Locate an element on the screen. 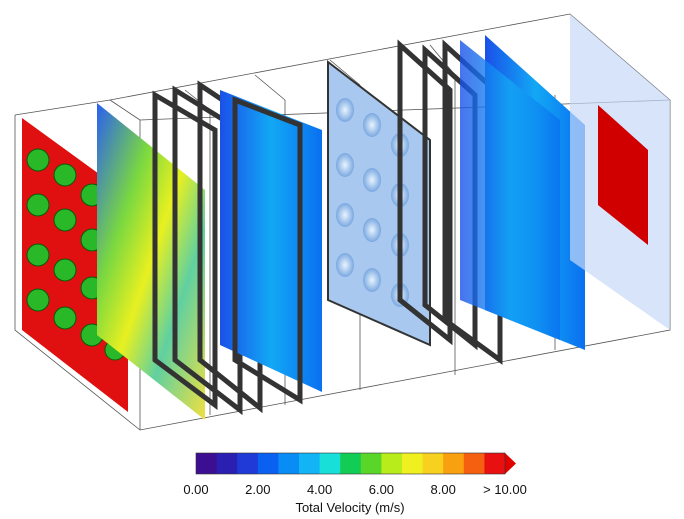  colorbar-tick-label: 2.00 is located at coordinates (257, 489).